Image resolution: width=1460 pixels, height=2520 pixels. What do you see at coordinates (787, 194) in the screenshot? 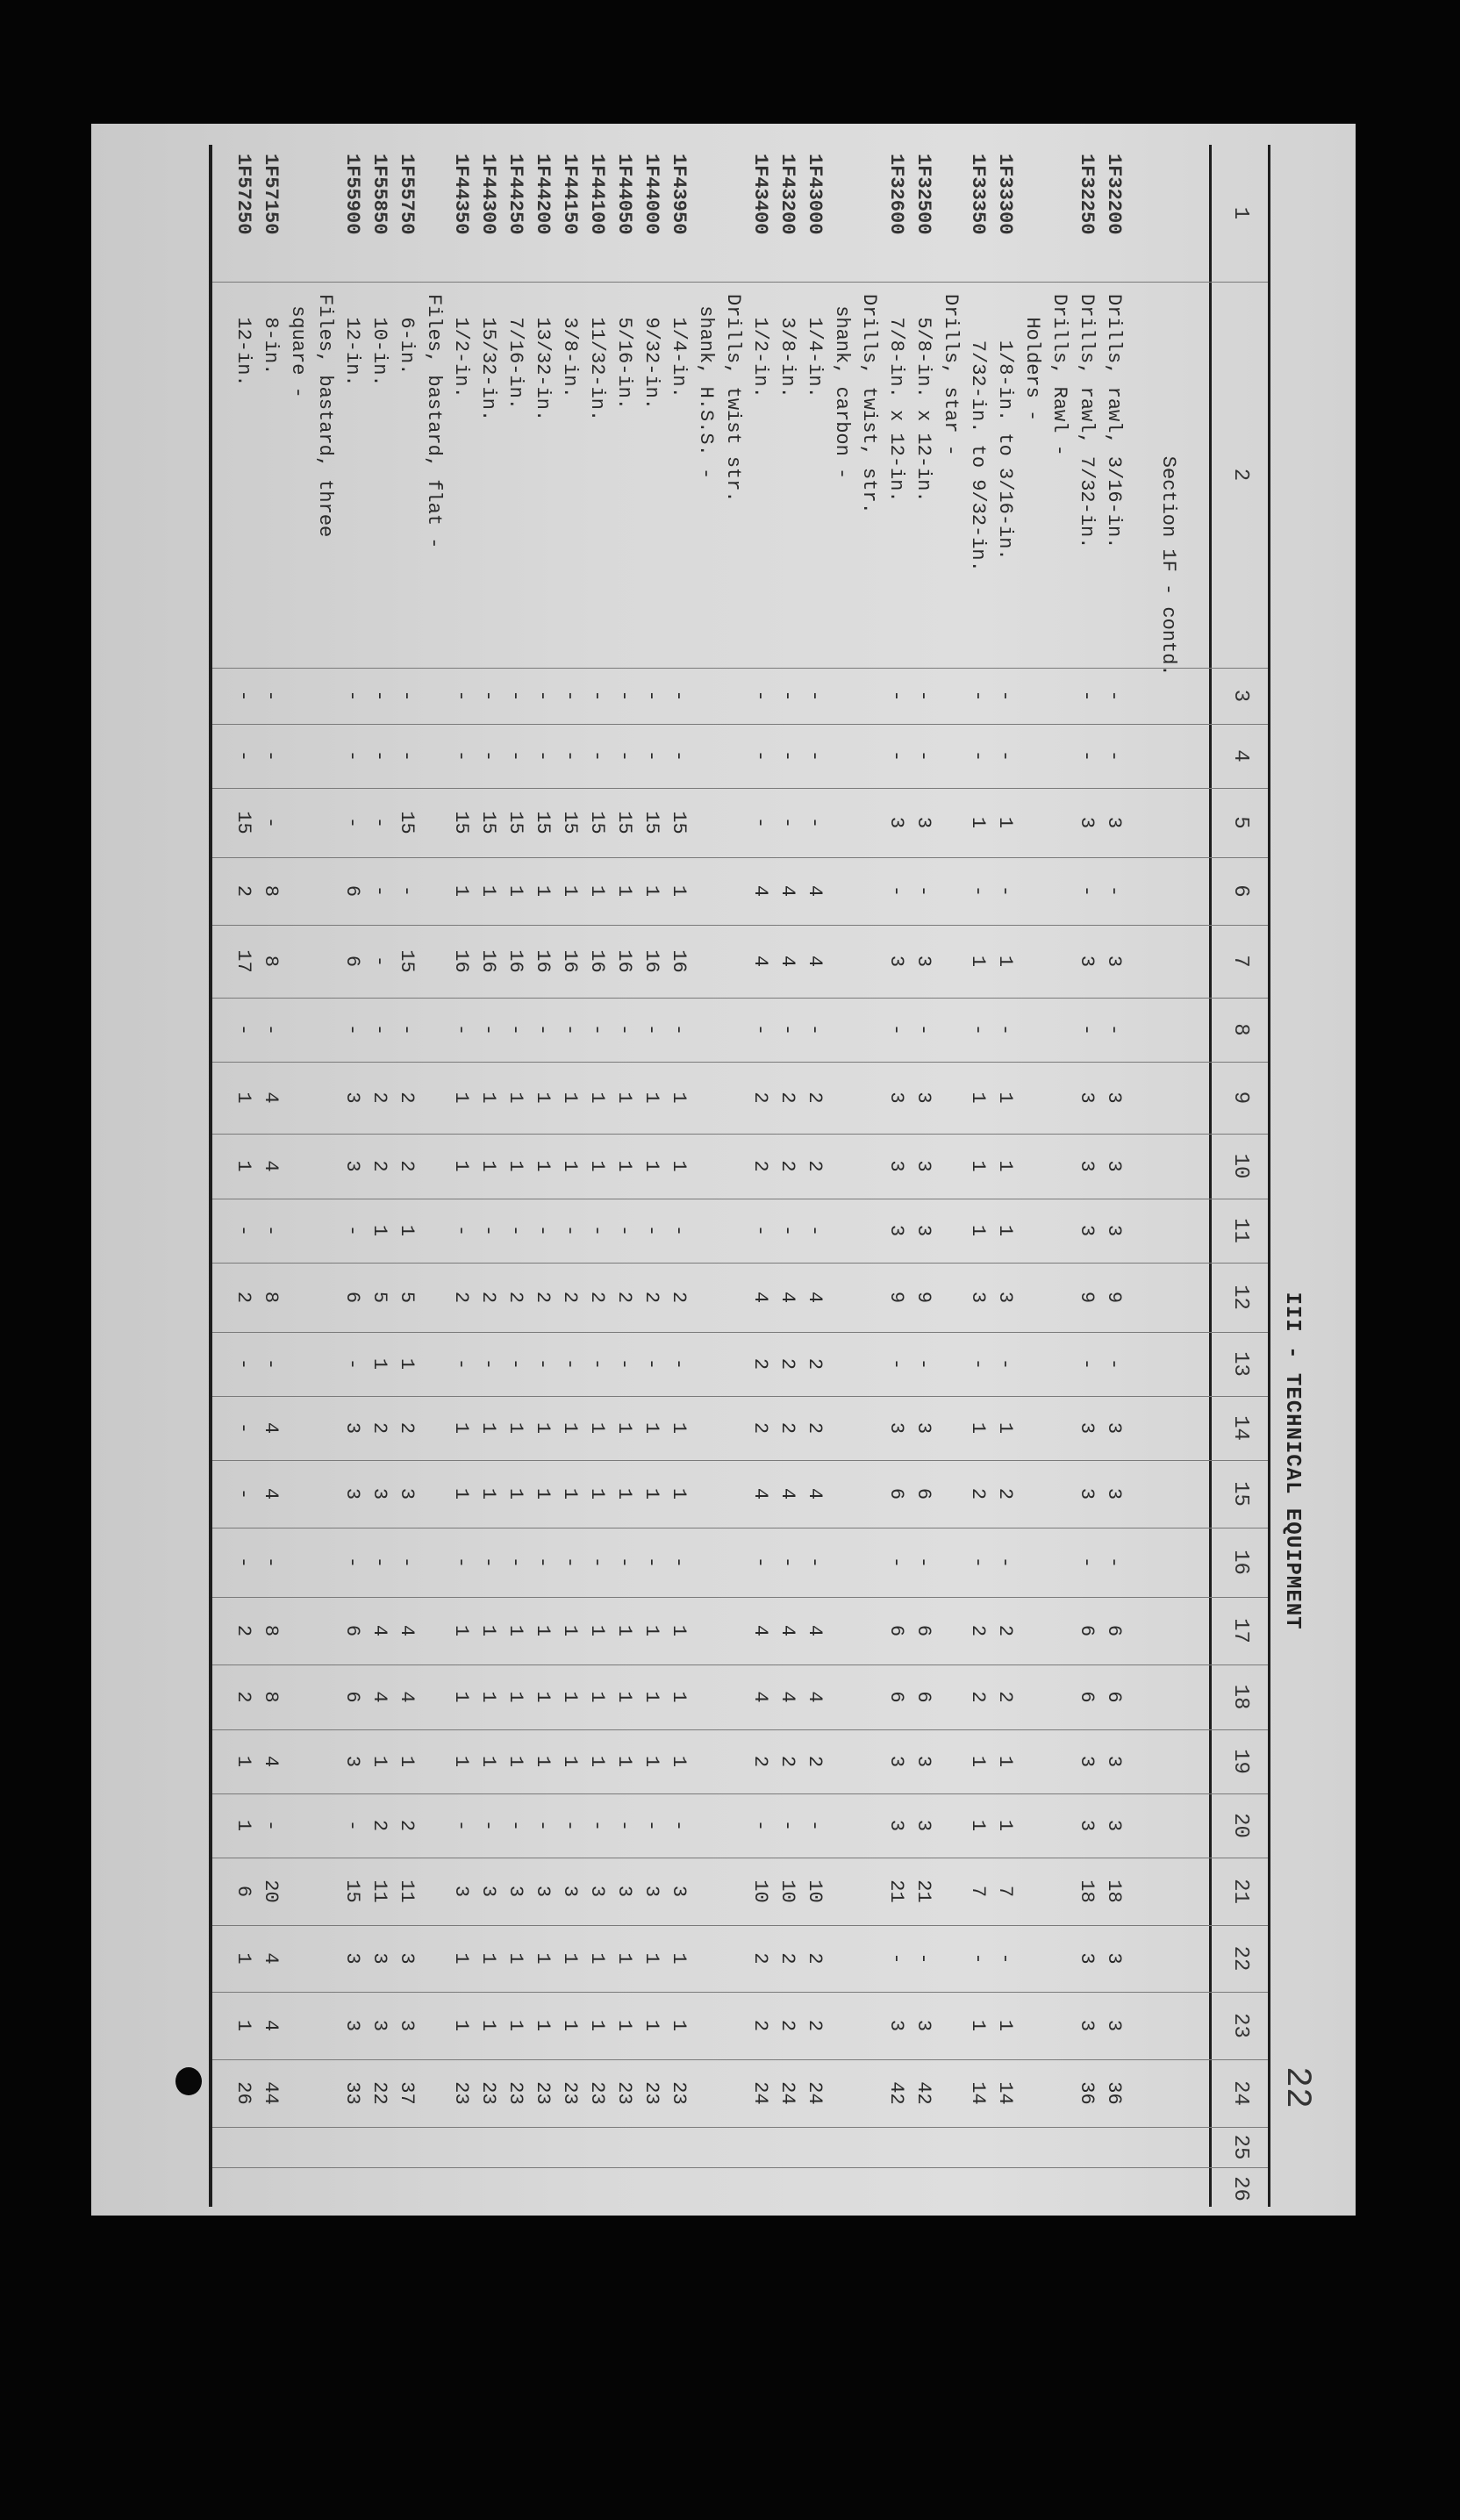
I see `item-code: 1F43200` at bounding box center [787, 194].